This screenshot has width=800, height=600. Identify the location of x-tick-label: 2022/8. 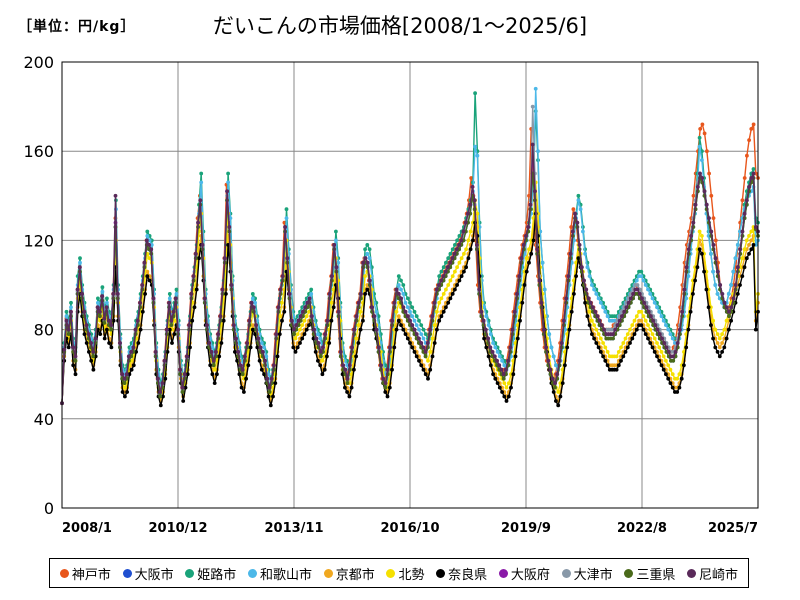
(642, 528).